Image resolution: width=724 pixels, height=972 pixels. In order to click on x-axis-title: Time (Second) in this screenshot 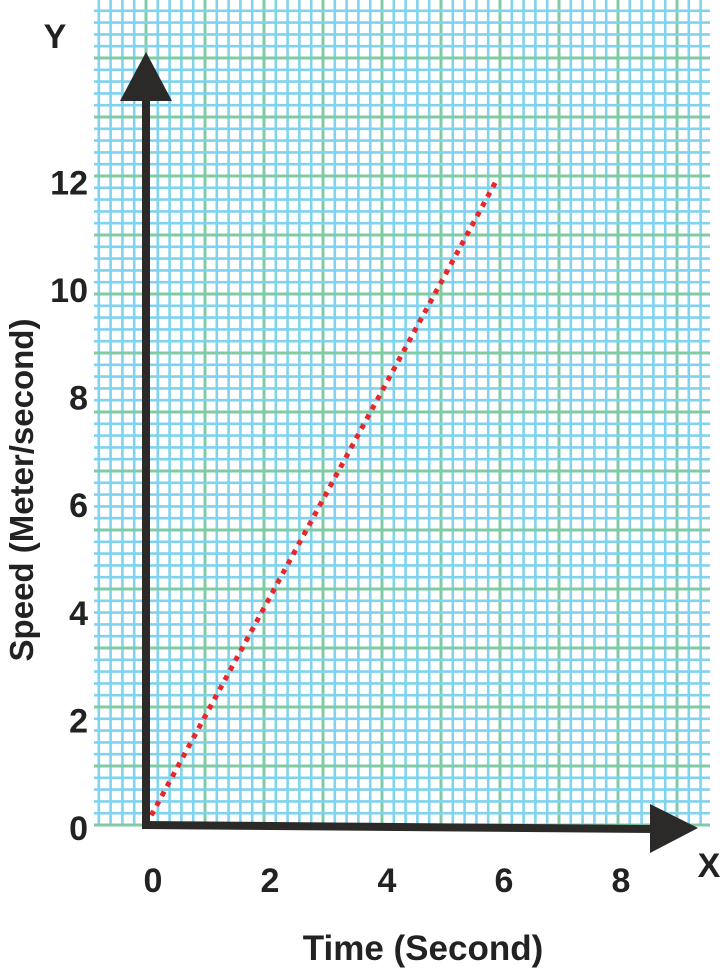, I will do `click(423, 948)`.